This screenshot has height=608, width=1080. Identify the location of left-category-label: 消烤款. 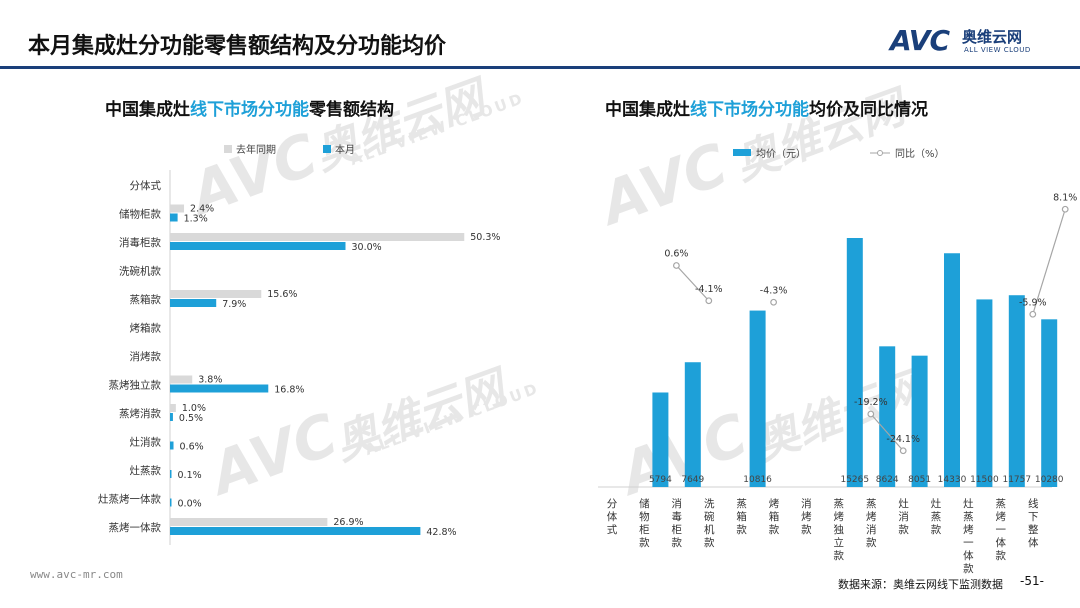
(146, 356).